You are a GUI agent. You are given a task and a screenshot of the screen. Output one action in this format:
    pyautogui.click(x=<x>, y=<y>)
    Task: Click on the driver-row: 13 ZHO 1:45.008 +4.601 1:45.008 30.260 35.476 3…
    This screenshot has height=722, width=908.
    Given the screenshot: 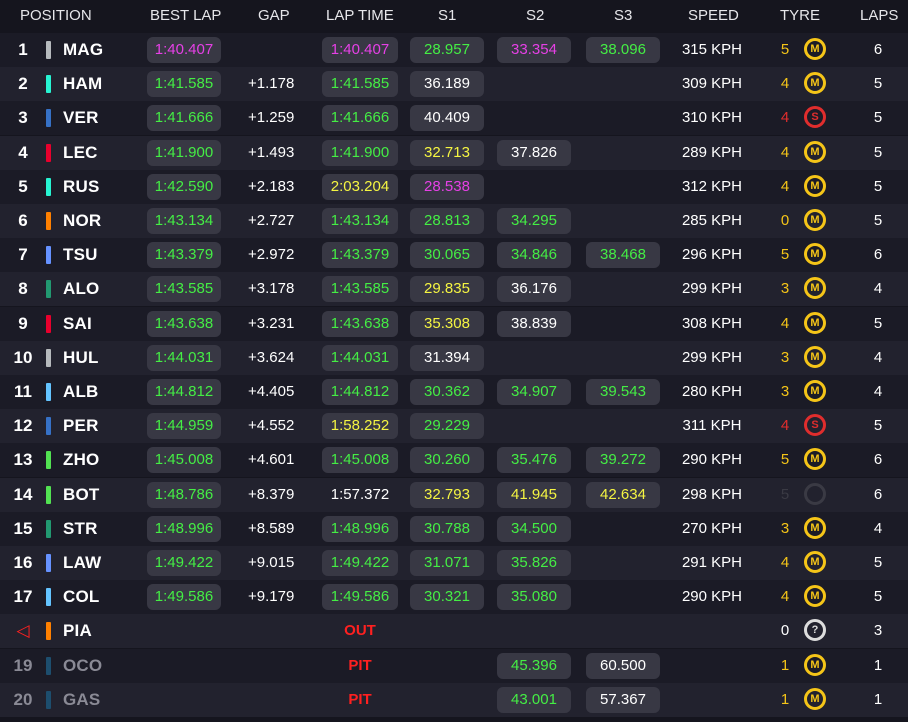 What is the action you would take?
    pyautogui.click(x=454, y=460)
    